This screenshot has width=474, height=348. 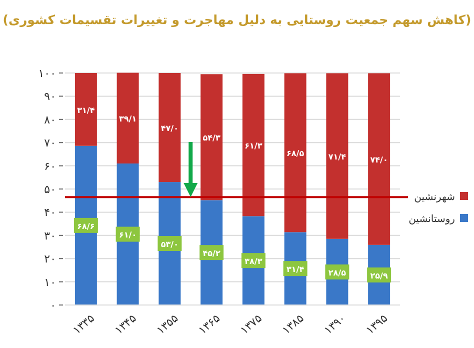 What do you see at coordinates (211, 253) in the screenshot?
I see `data-label: ۴۵/۲` at bounding box center [211, 253].